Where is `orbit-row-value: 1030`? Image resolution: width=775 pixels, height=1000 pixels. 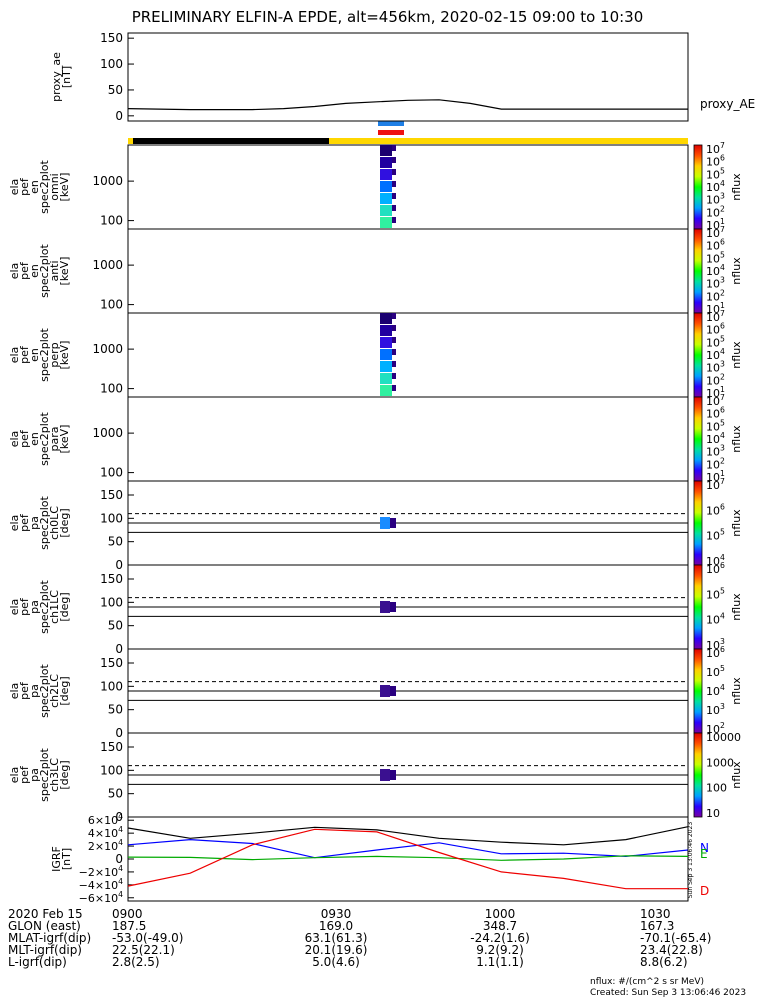 orbit-row-value: 1030 is located at coordinates (655, 914).